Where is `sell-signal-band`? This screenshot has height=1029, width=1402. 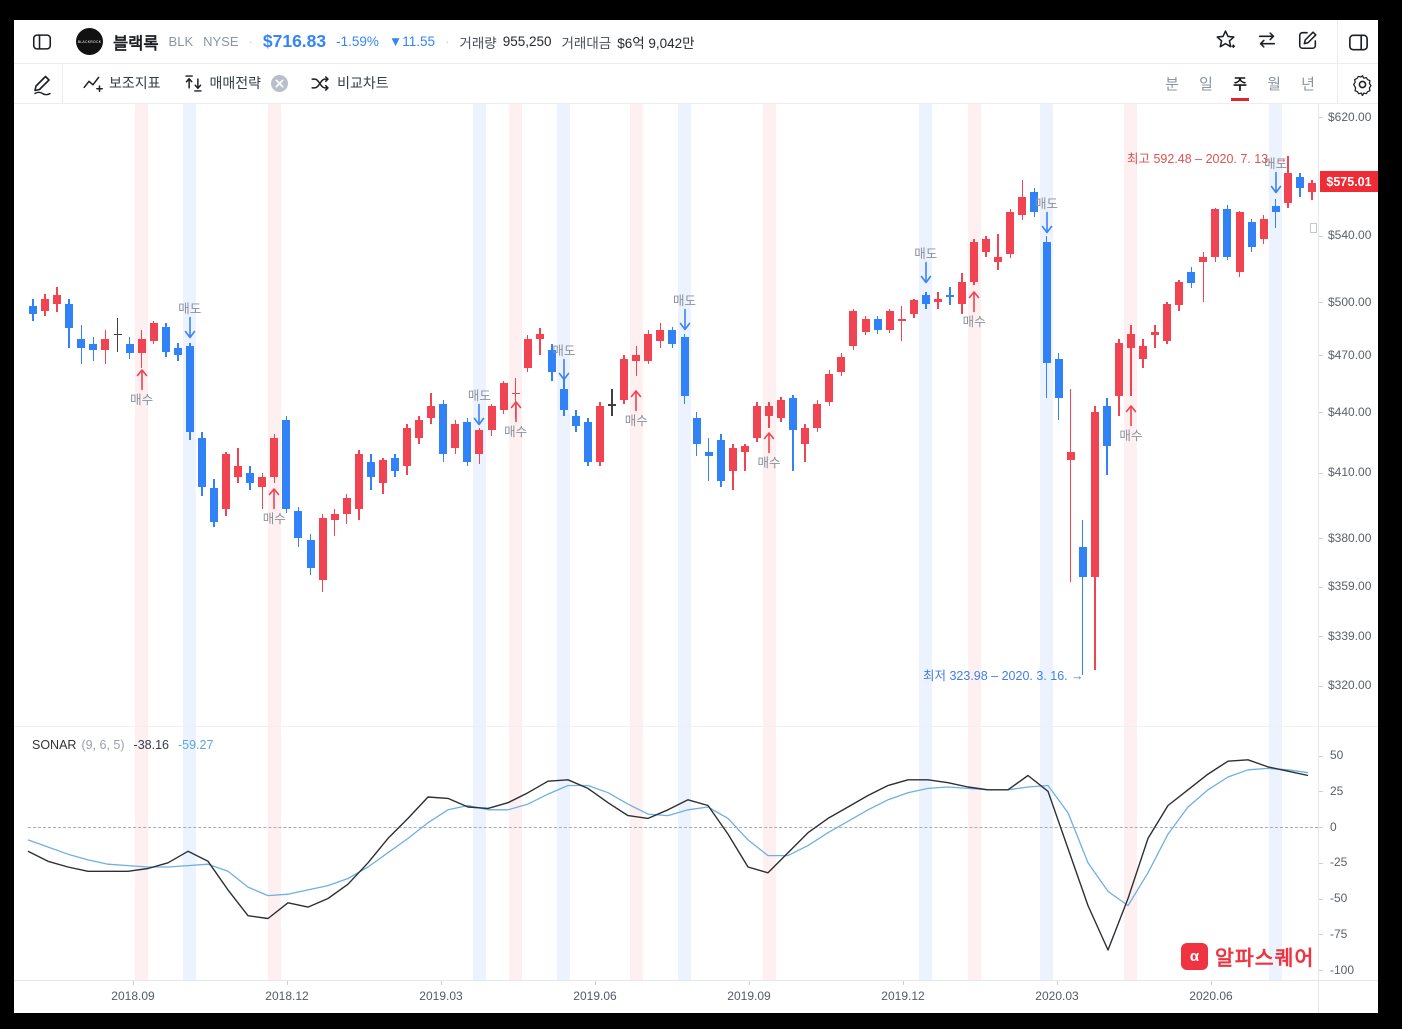
sell-signal-band is located at coordinates (190, 541).